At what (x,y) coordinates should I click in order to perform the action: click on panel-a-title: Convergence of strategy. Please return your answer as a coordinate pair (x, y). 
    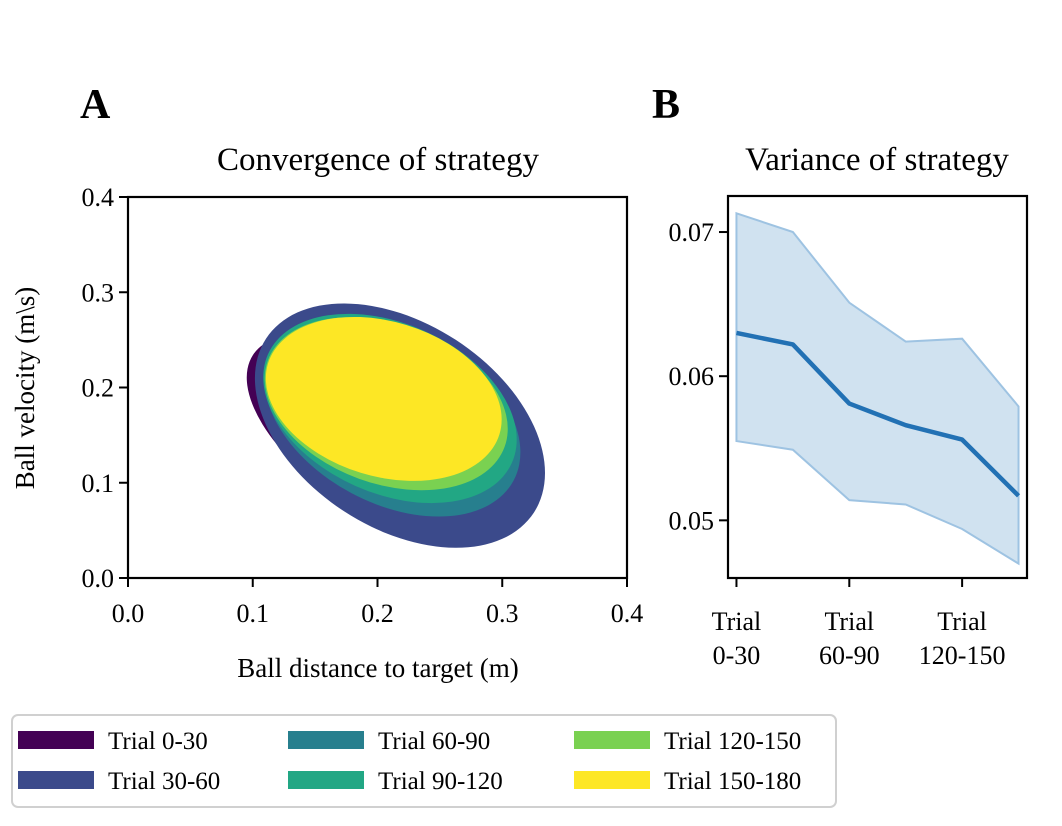
    Looking at the image, I should click on (378, 160).